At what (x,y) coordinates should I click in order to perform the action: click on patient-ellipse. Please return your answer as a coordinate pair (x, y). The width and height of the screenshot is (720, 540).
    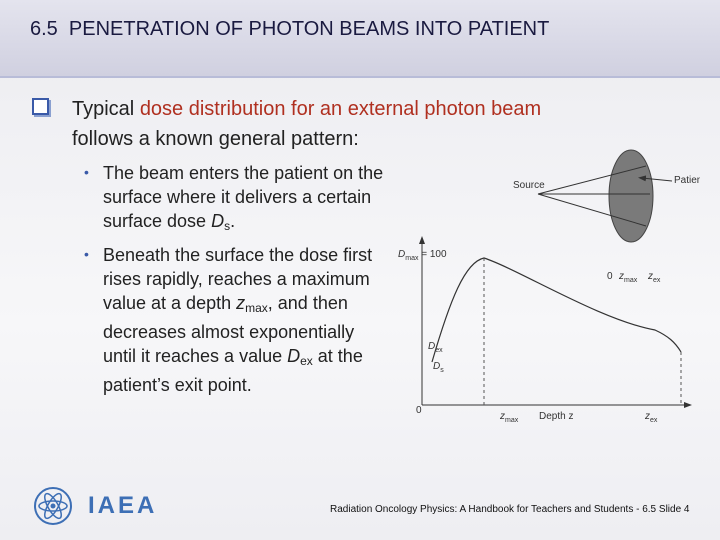
    Looking at the image, I should click on (631, 196).